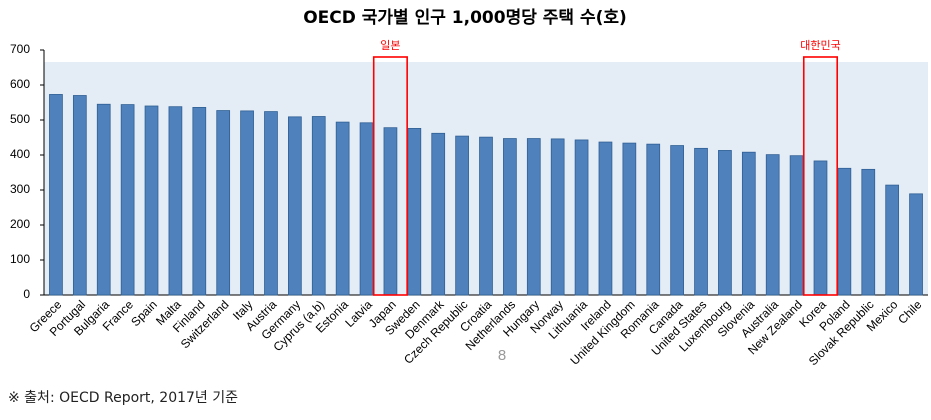  I want to click on y-tick-label: 100, so click(20, 259).